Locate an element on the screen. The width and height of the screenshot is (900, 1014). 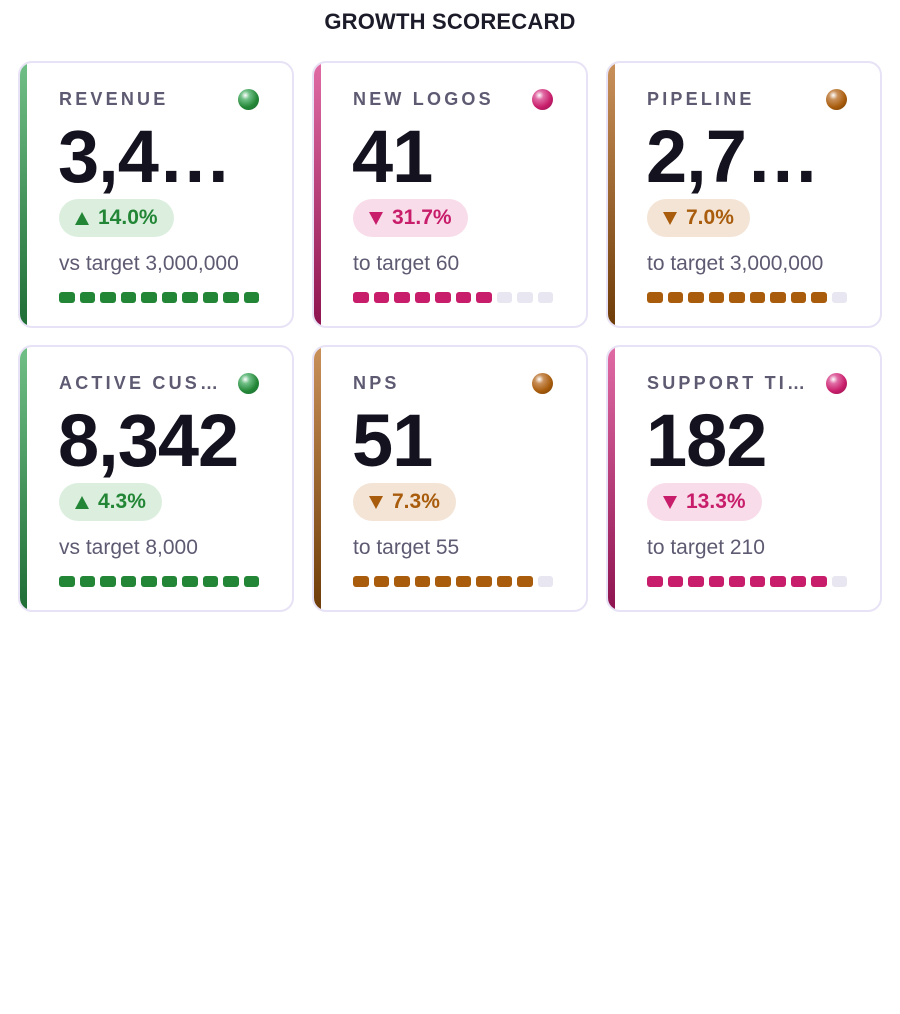
kpi-card-support-ti: SUPPORT TI… 182 13.3% to target 210 is located at coordinates (744, 478).